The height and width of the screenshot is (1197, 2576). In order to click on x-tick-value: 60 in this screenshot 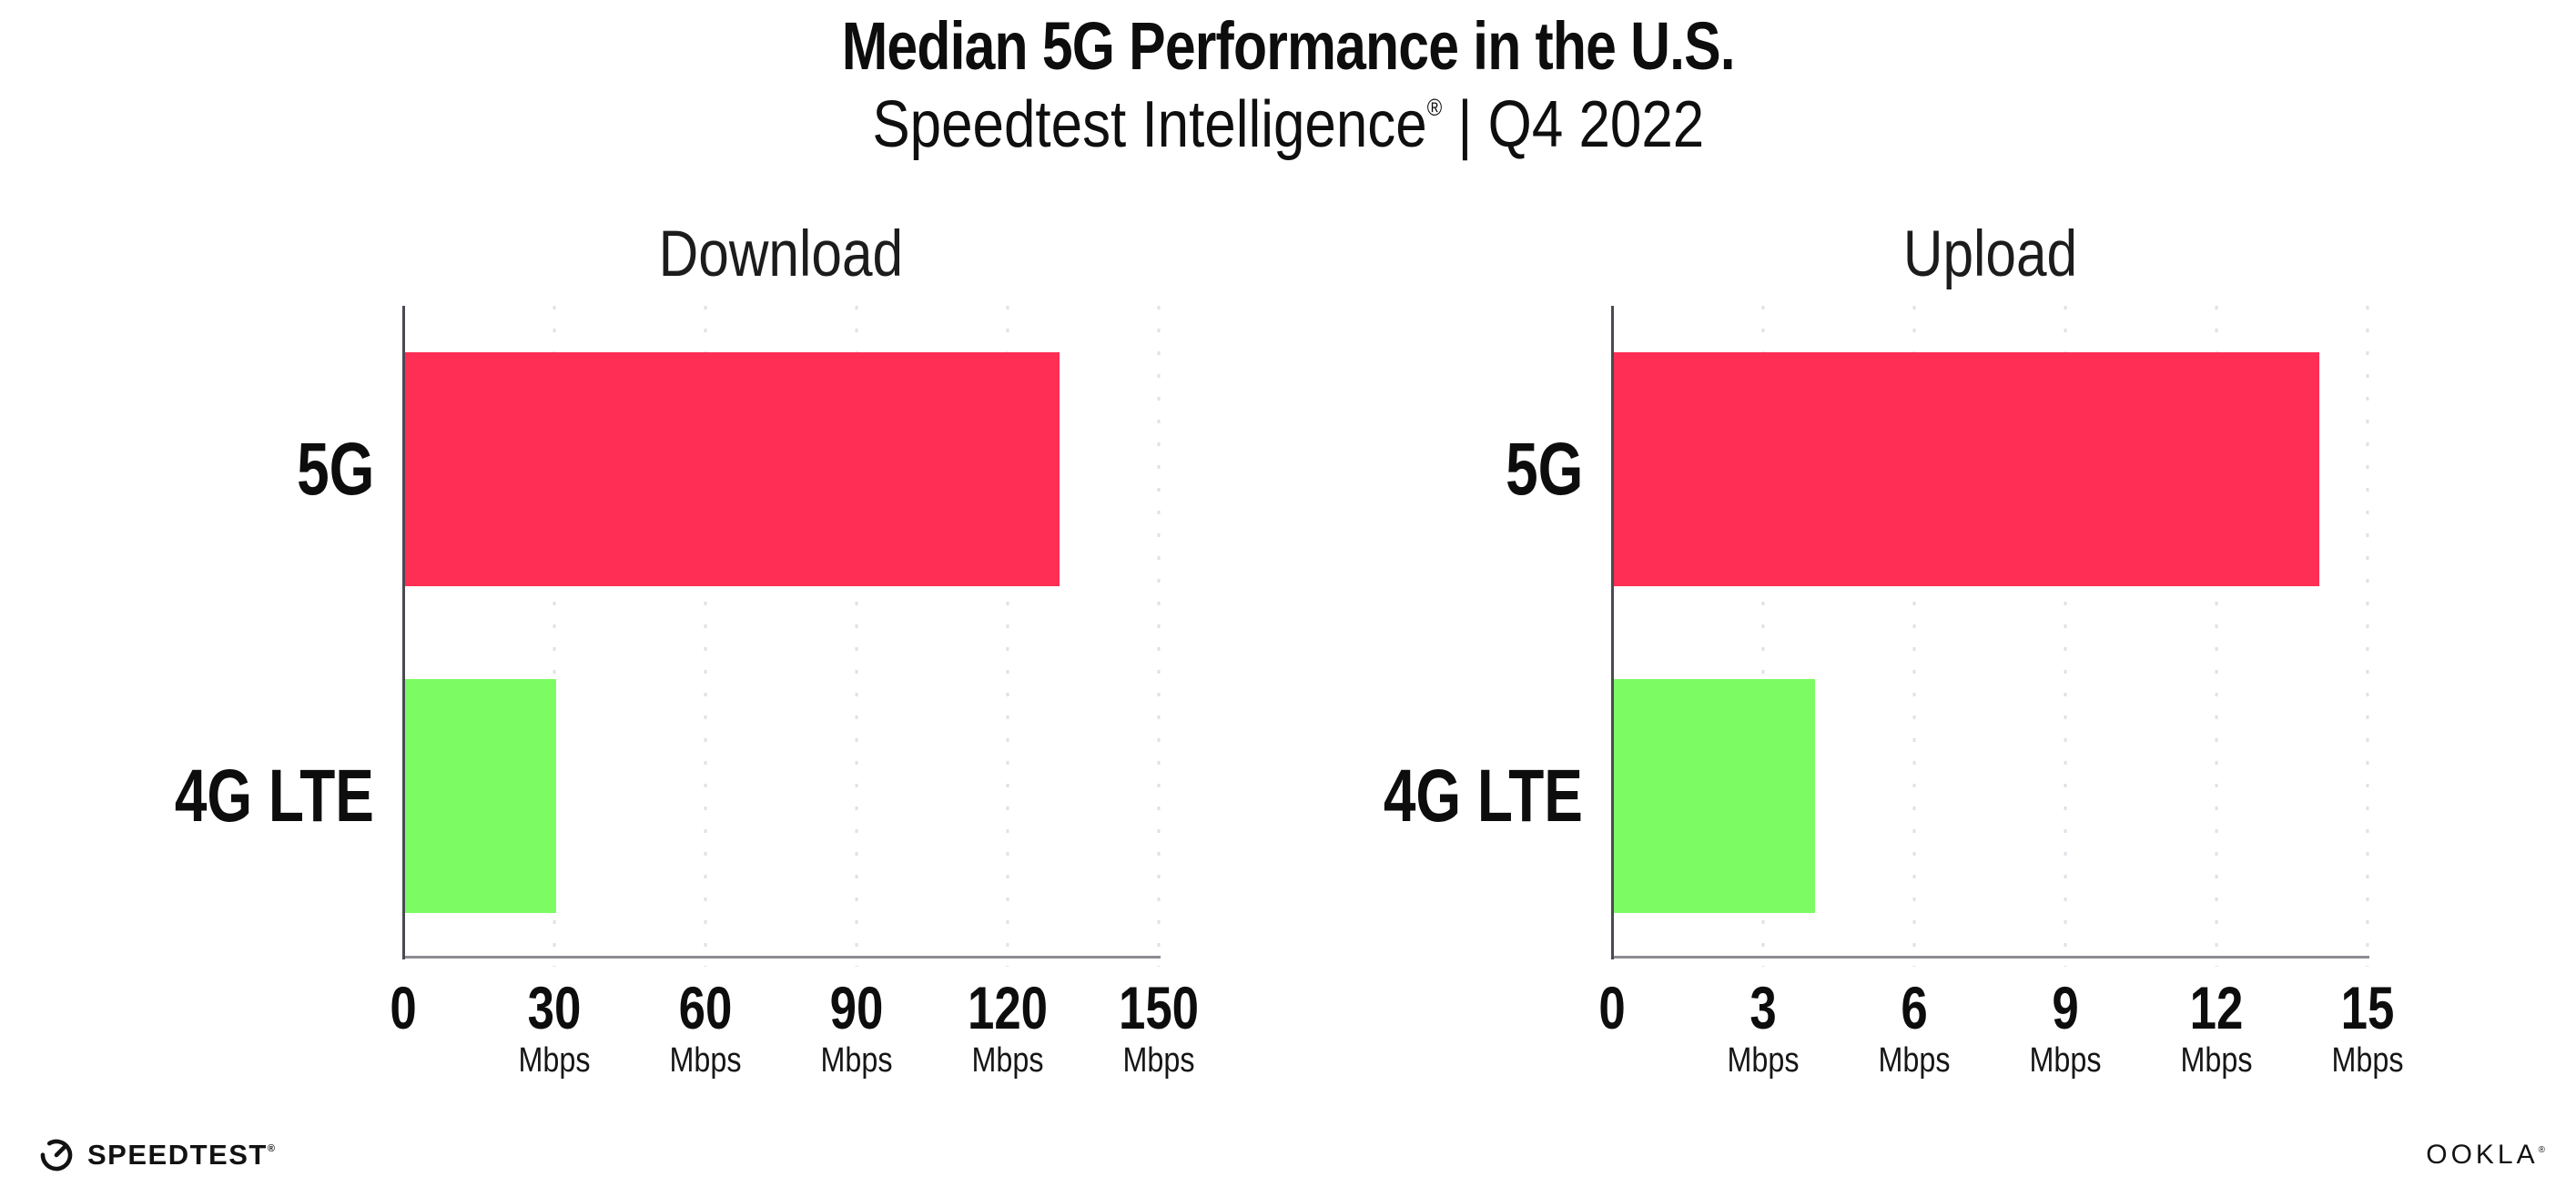, I will do `click(705, 1008)`.